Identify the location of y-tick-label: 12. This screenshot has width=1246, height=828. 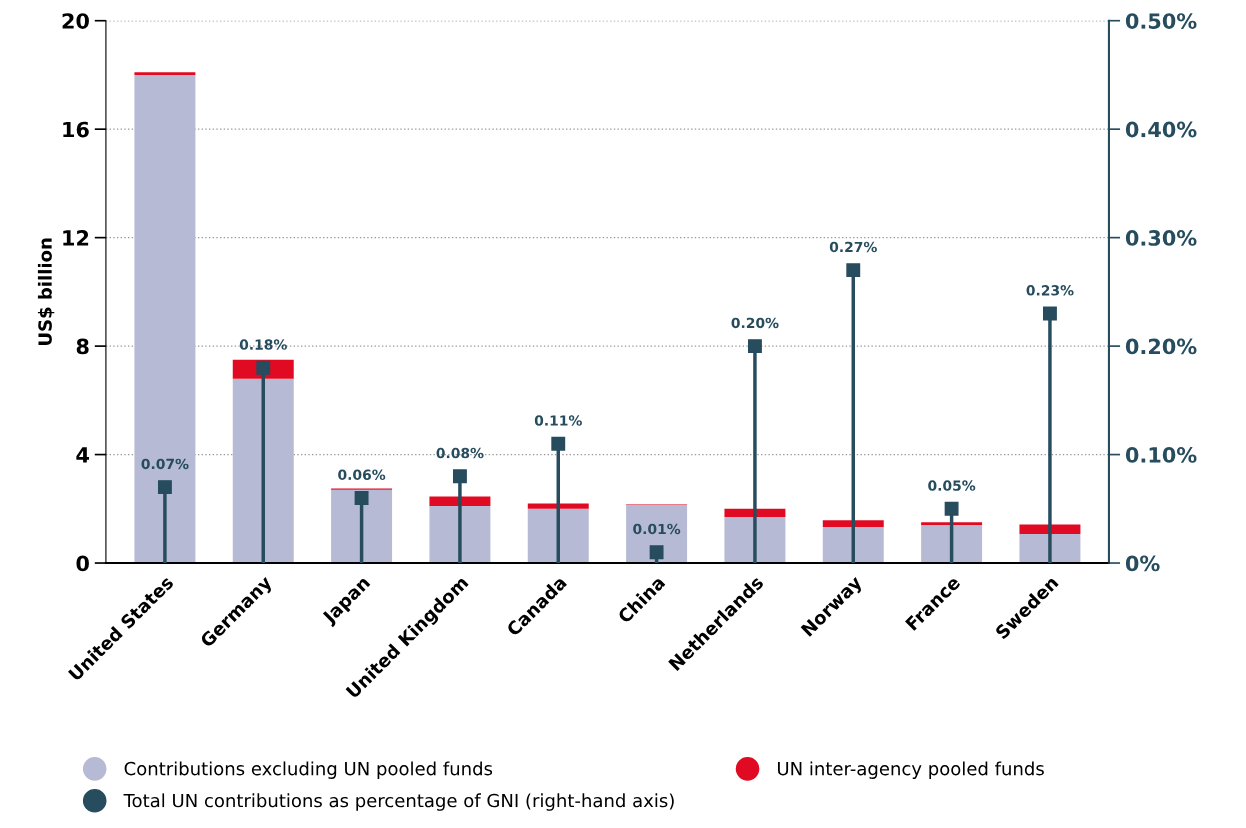
(76, 238).